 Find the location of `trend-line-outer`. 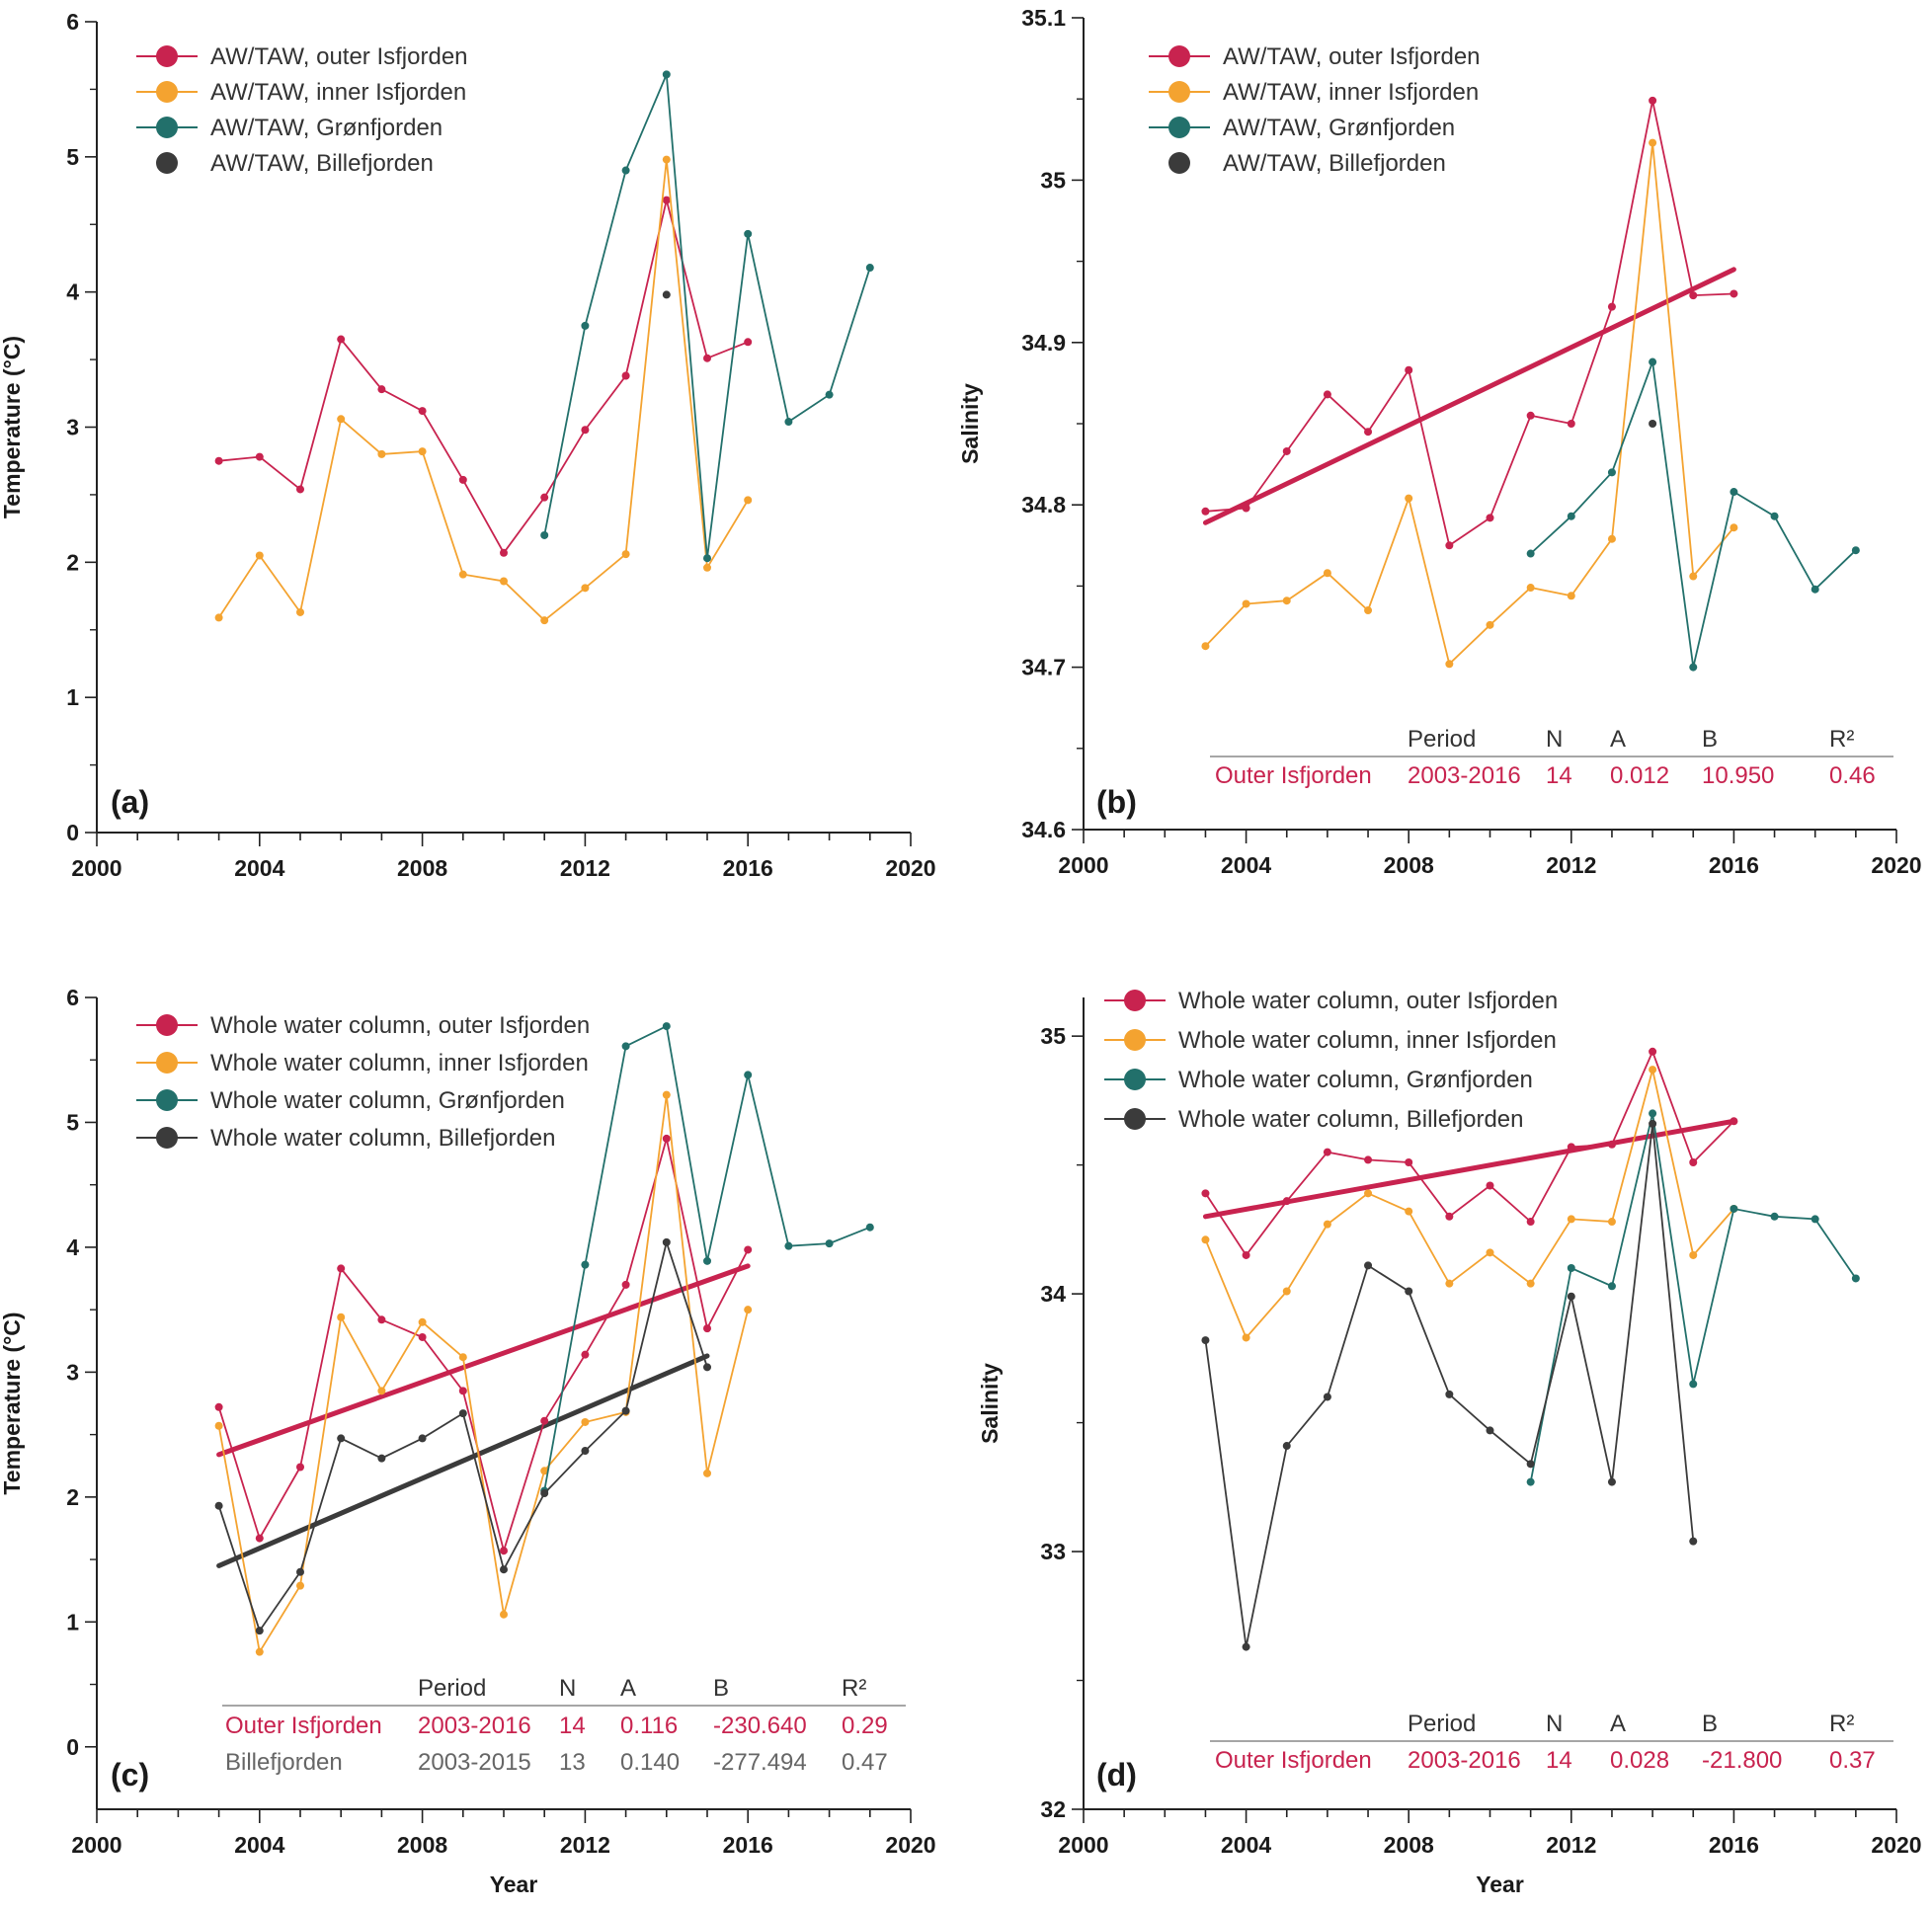

trend-line-outer is located at coordinates (1469, 396).